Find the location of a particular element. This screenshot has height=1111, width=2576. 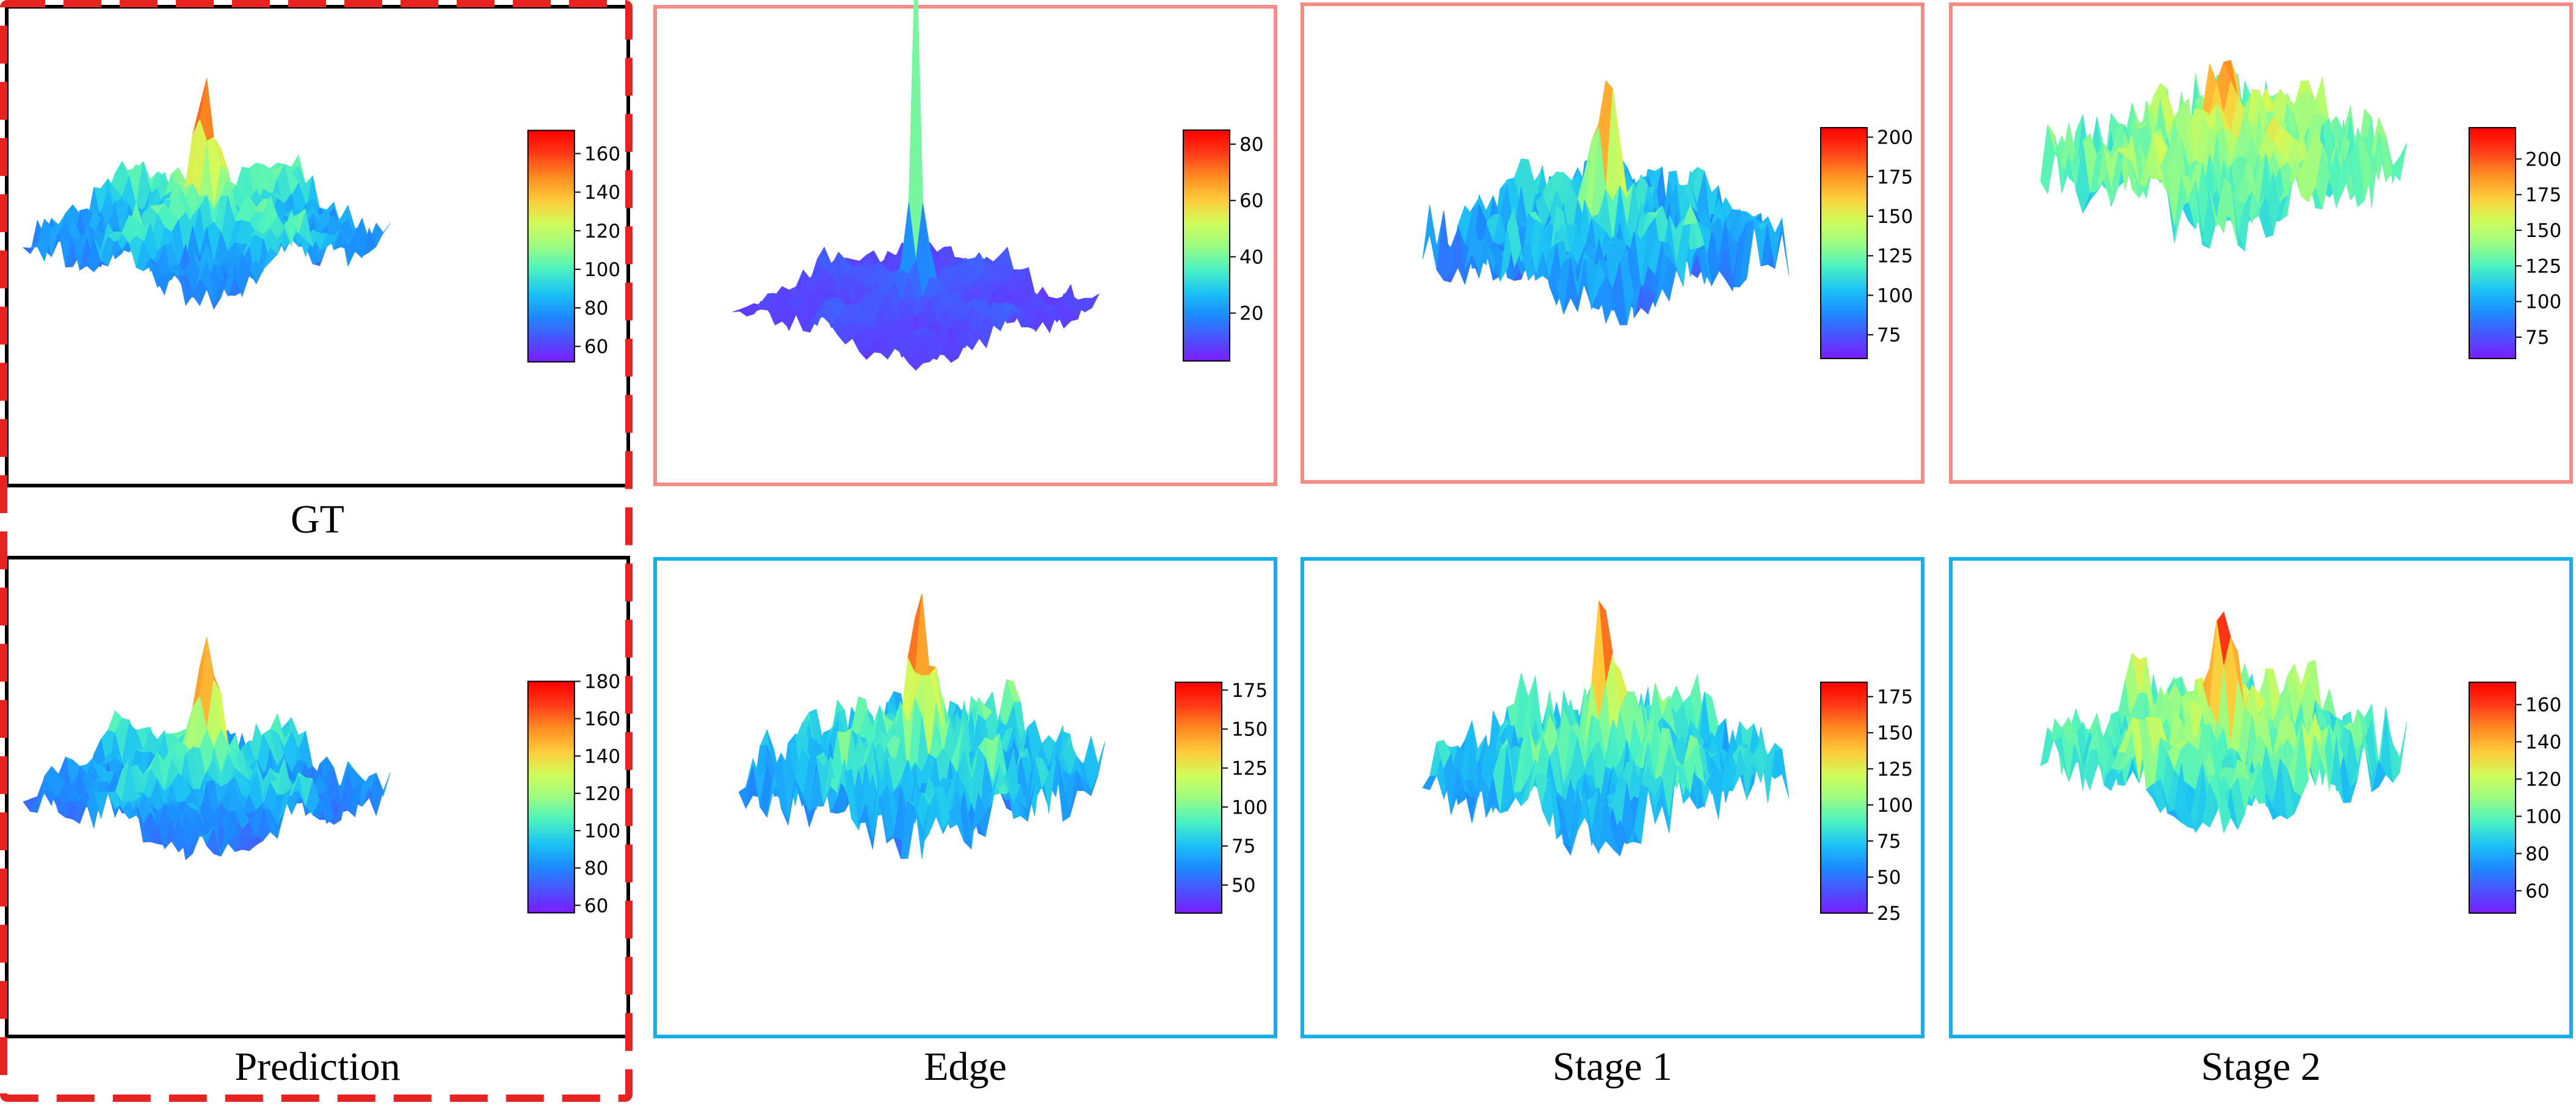

surface-chart: 20 40 60 80 is located at coordinates (965, 243).